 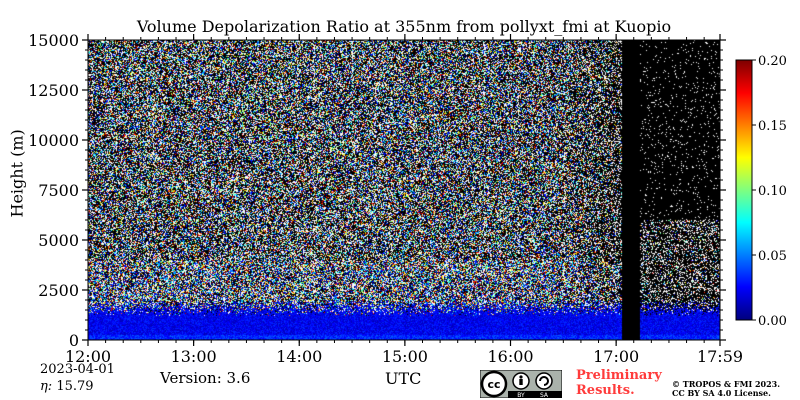 I want to click on y-axis-label: Height (m), so click(x=17, y=173).